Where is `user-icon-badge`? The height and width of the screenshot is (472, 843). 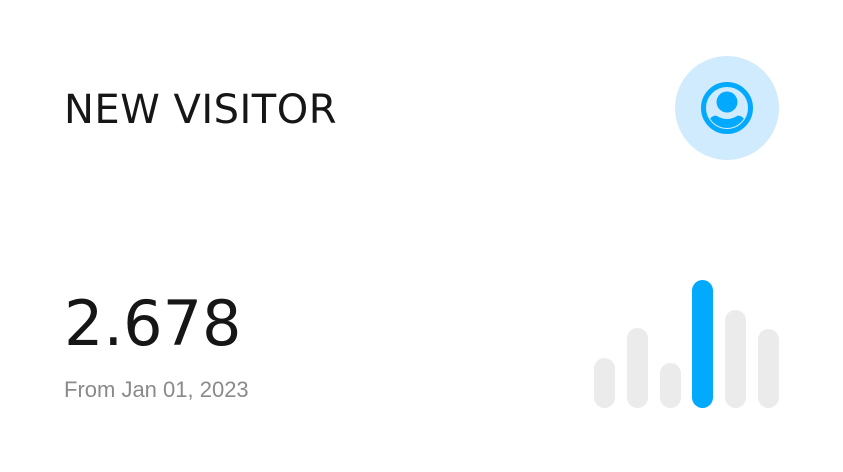
user-icon-badge is located at coordinates (727, 108).